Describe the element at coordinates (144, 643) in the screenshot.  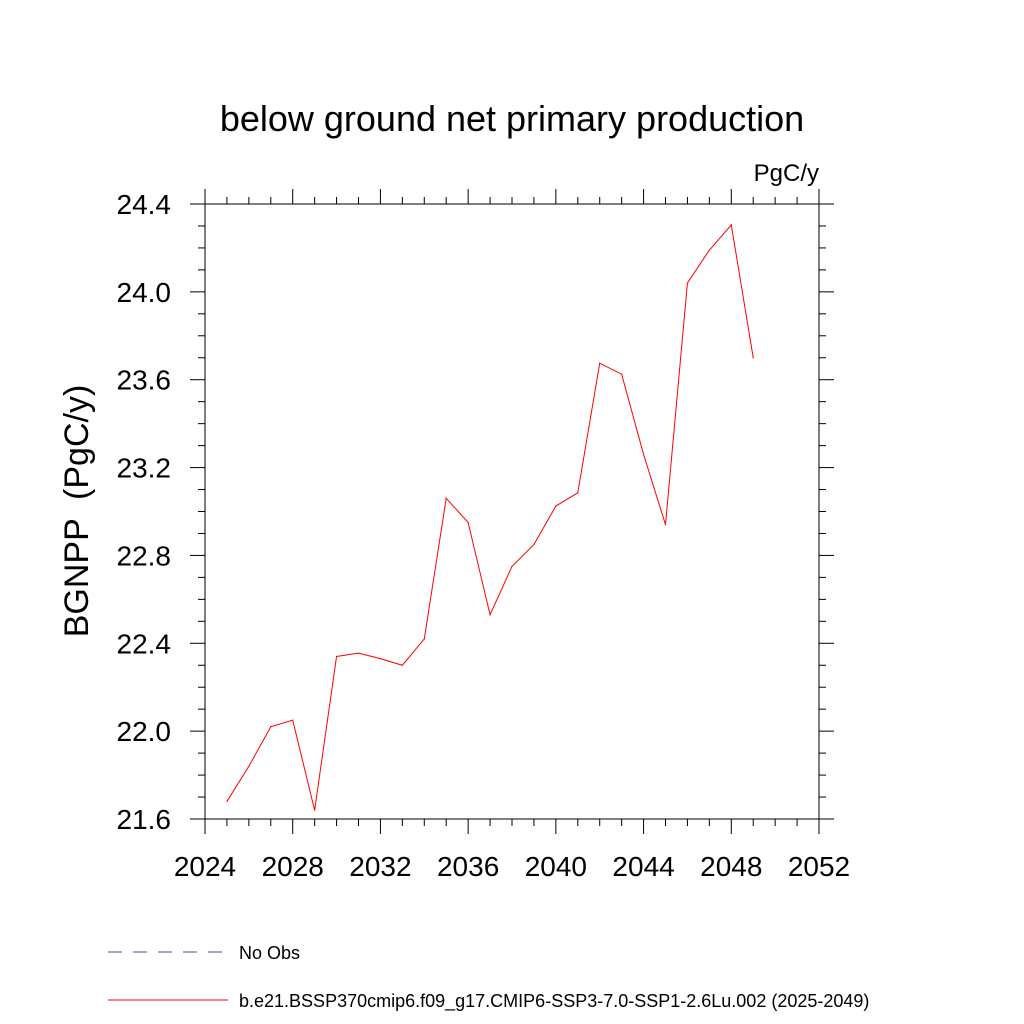
I see `y-tick-label: 22.4` at that location.